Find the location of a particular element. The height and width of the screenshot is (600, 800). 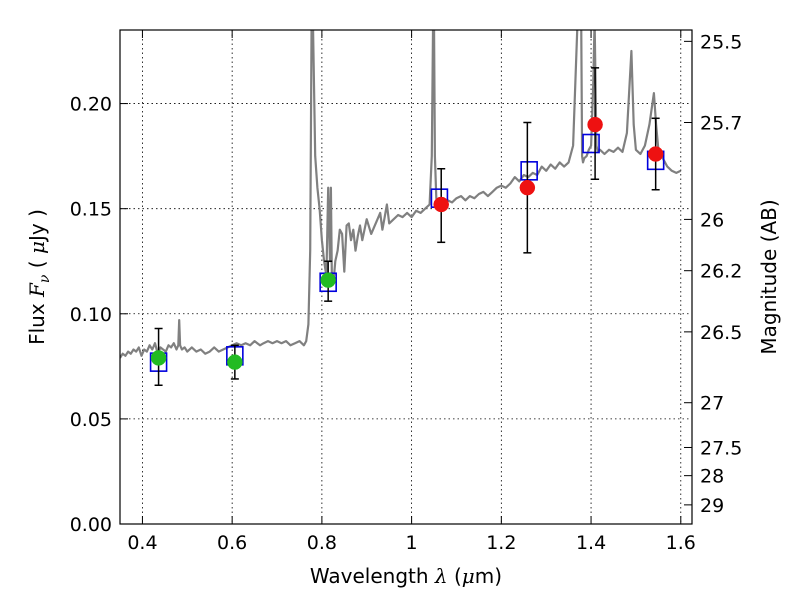

y-tick-label: 0.10 is located at coordinates (91, 315).